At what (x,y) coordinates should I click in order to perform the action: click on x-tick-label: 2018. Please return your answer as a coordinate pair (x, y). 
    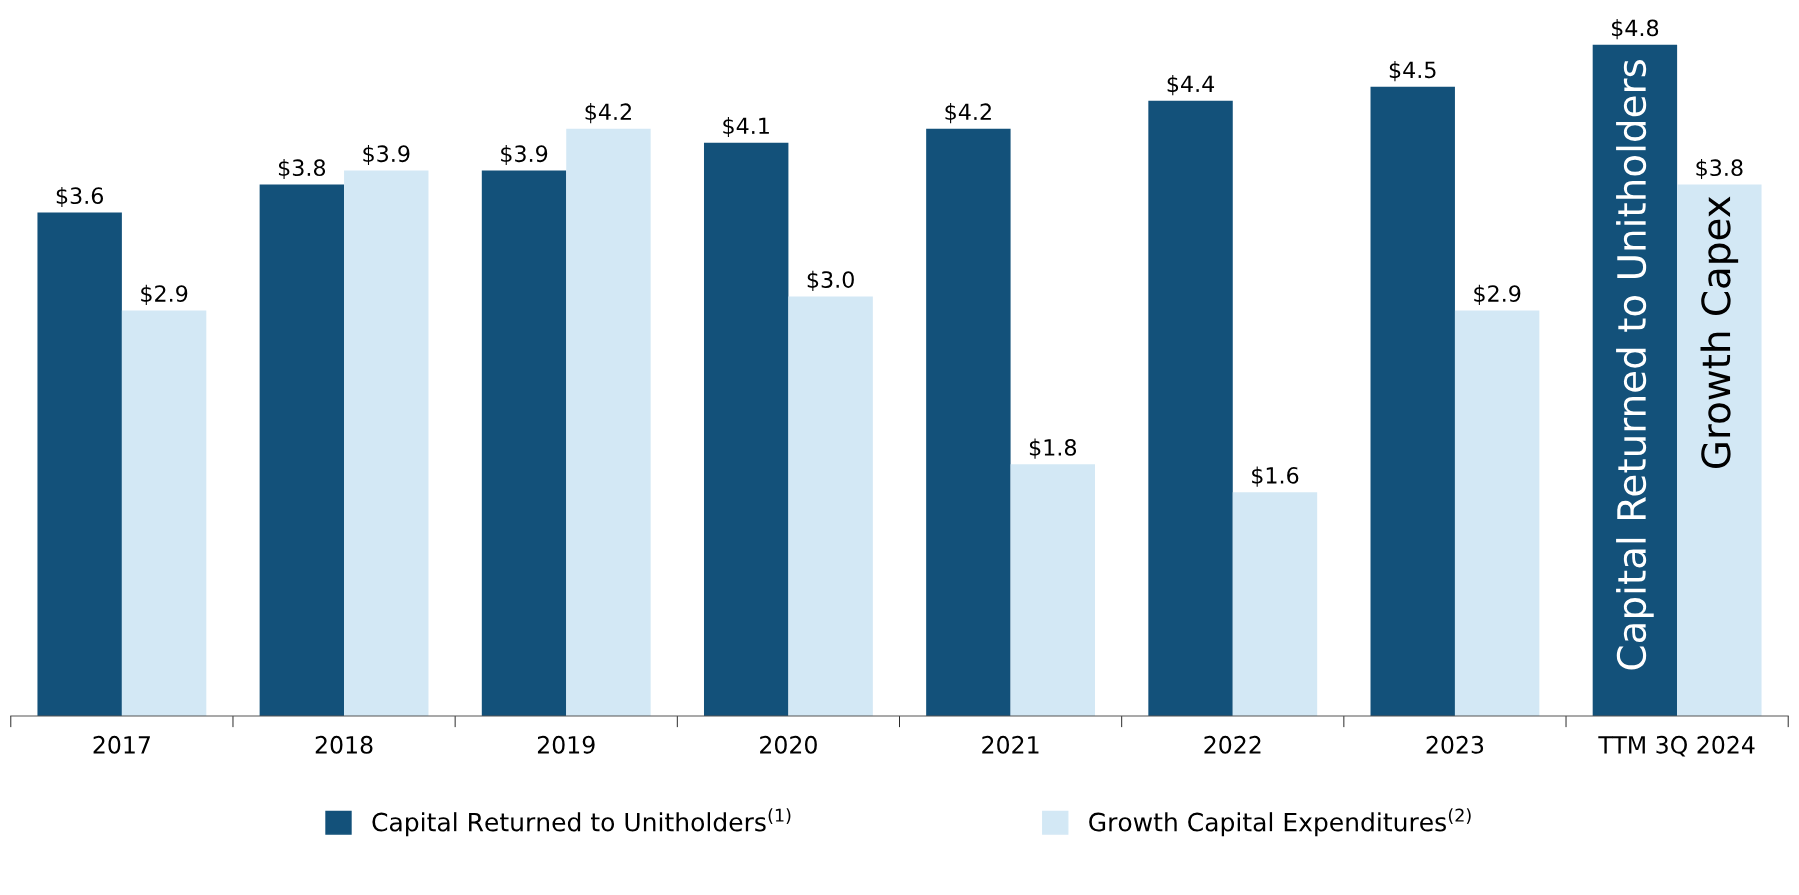
    Looking at the image, I should click on (344, 744).